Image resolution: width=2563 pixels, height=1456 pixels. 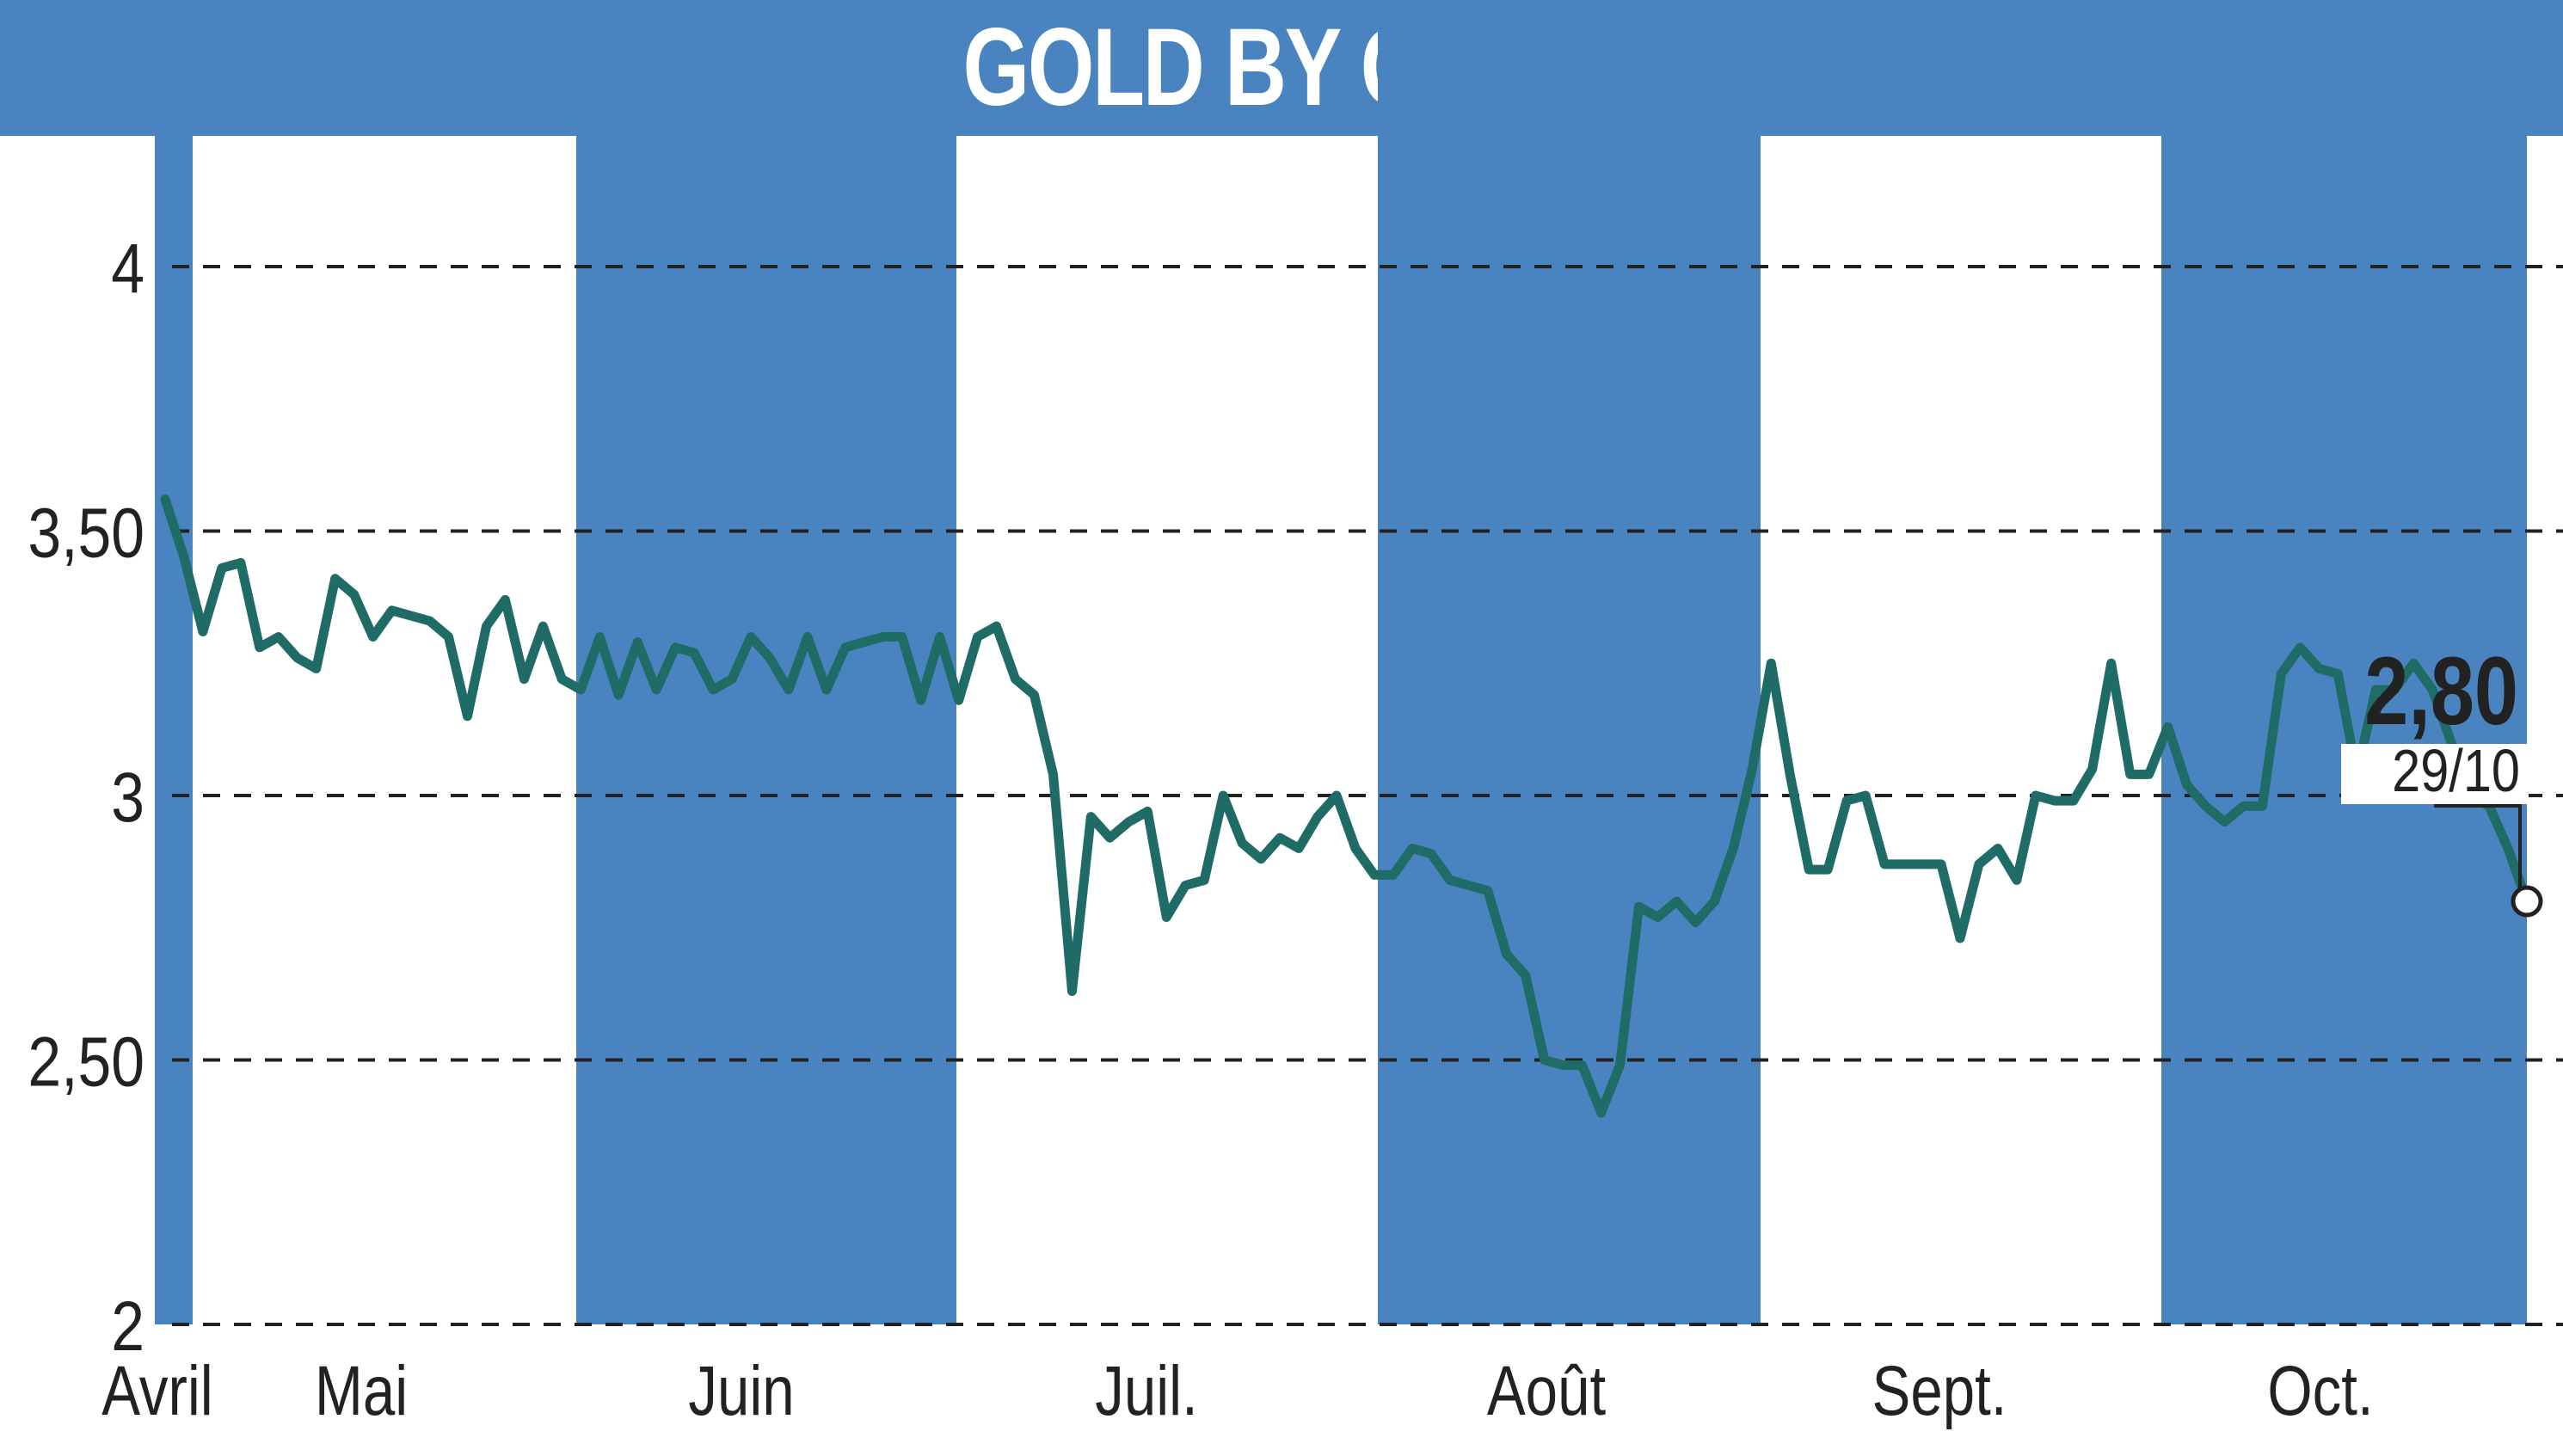 I want to click on annotation-leader, so click(x=2478, y=853).